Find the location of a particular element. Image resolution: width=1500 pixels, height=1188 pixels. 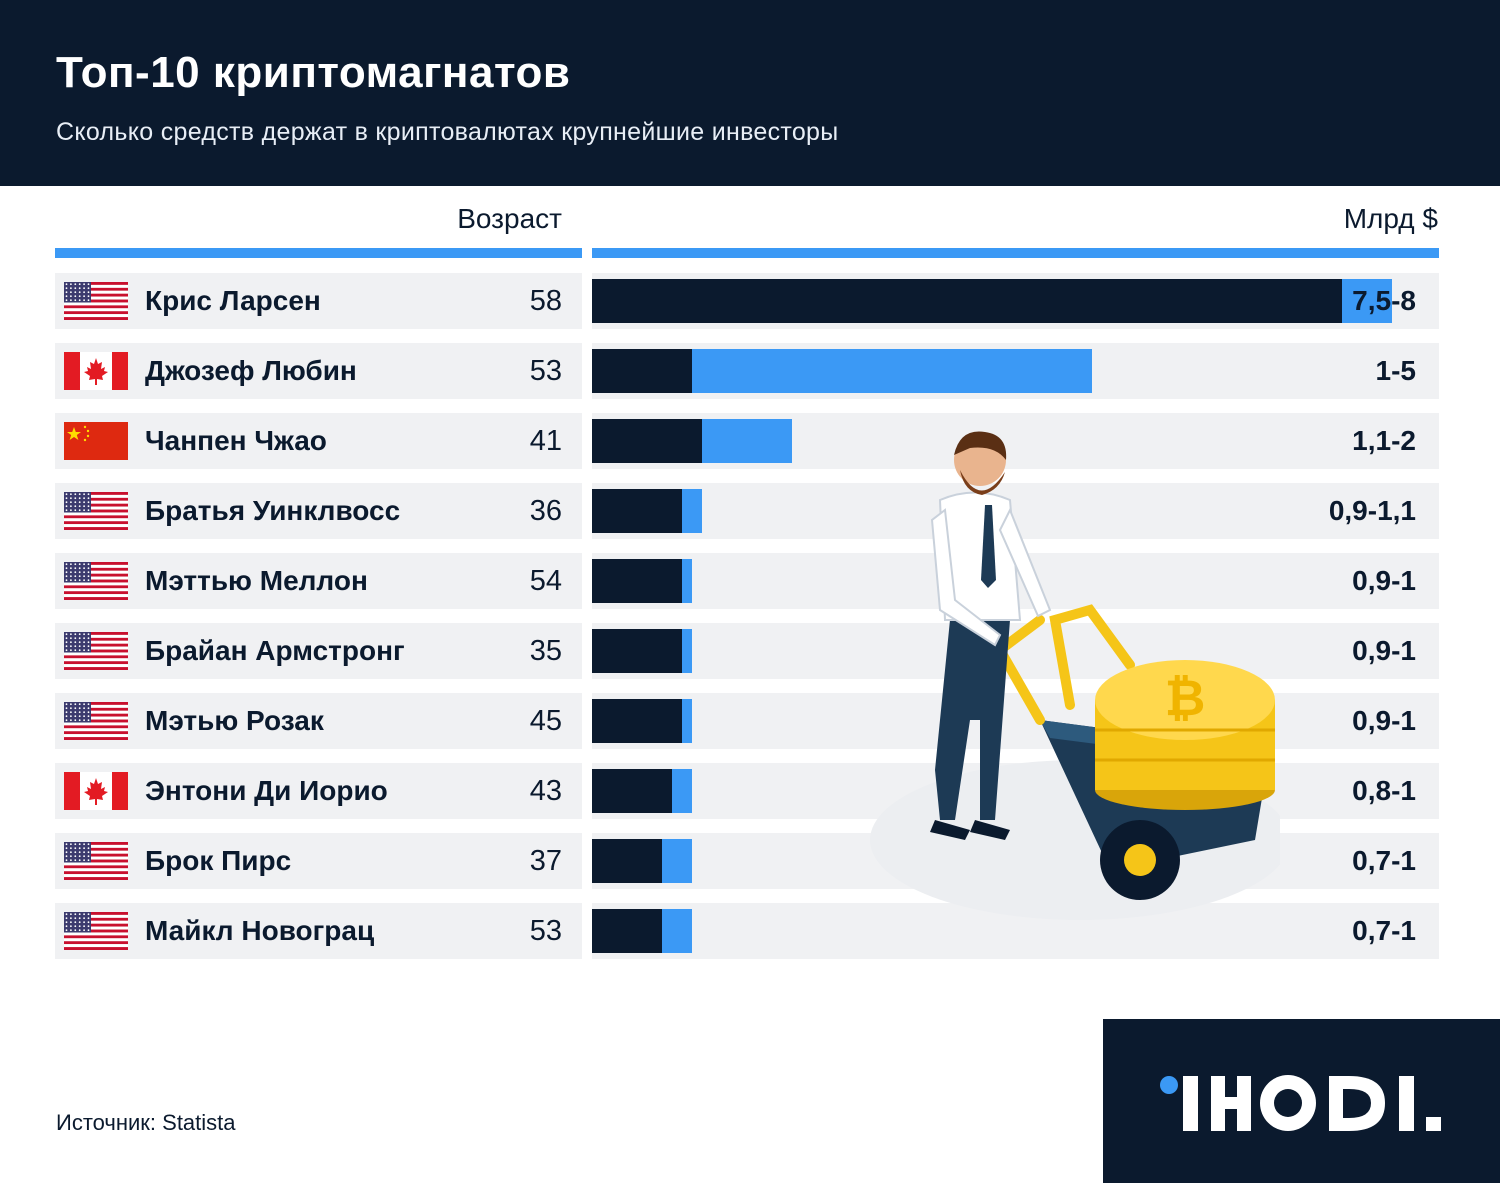

holding-value-label: 7,5-8 is located at coordinates (1384, 300).